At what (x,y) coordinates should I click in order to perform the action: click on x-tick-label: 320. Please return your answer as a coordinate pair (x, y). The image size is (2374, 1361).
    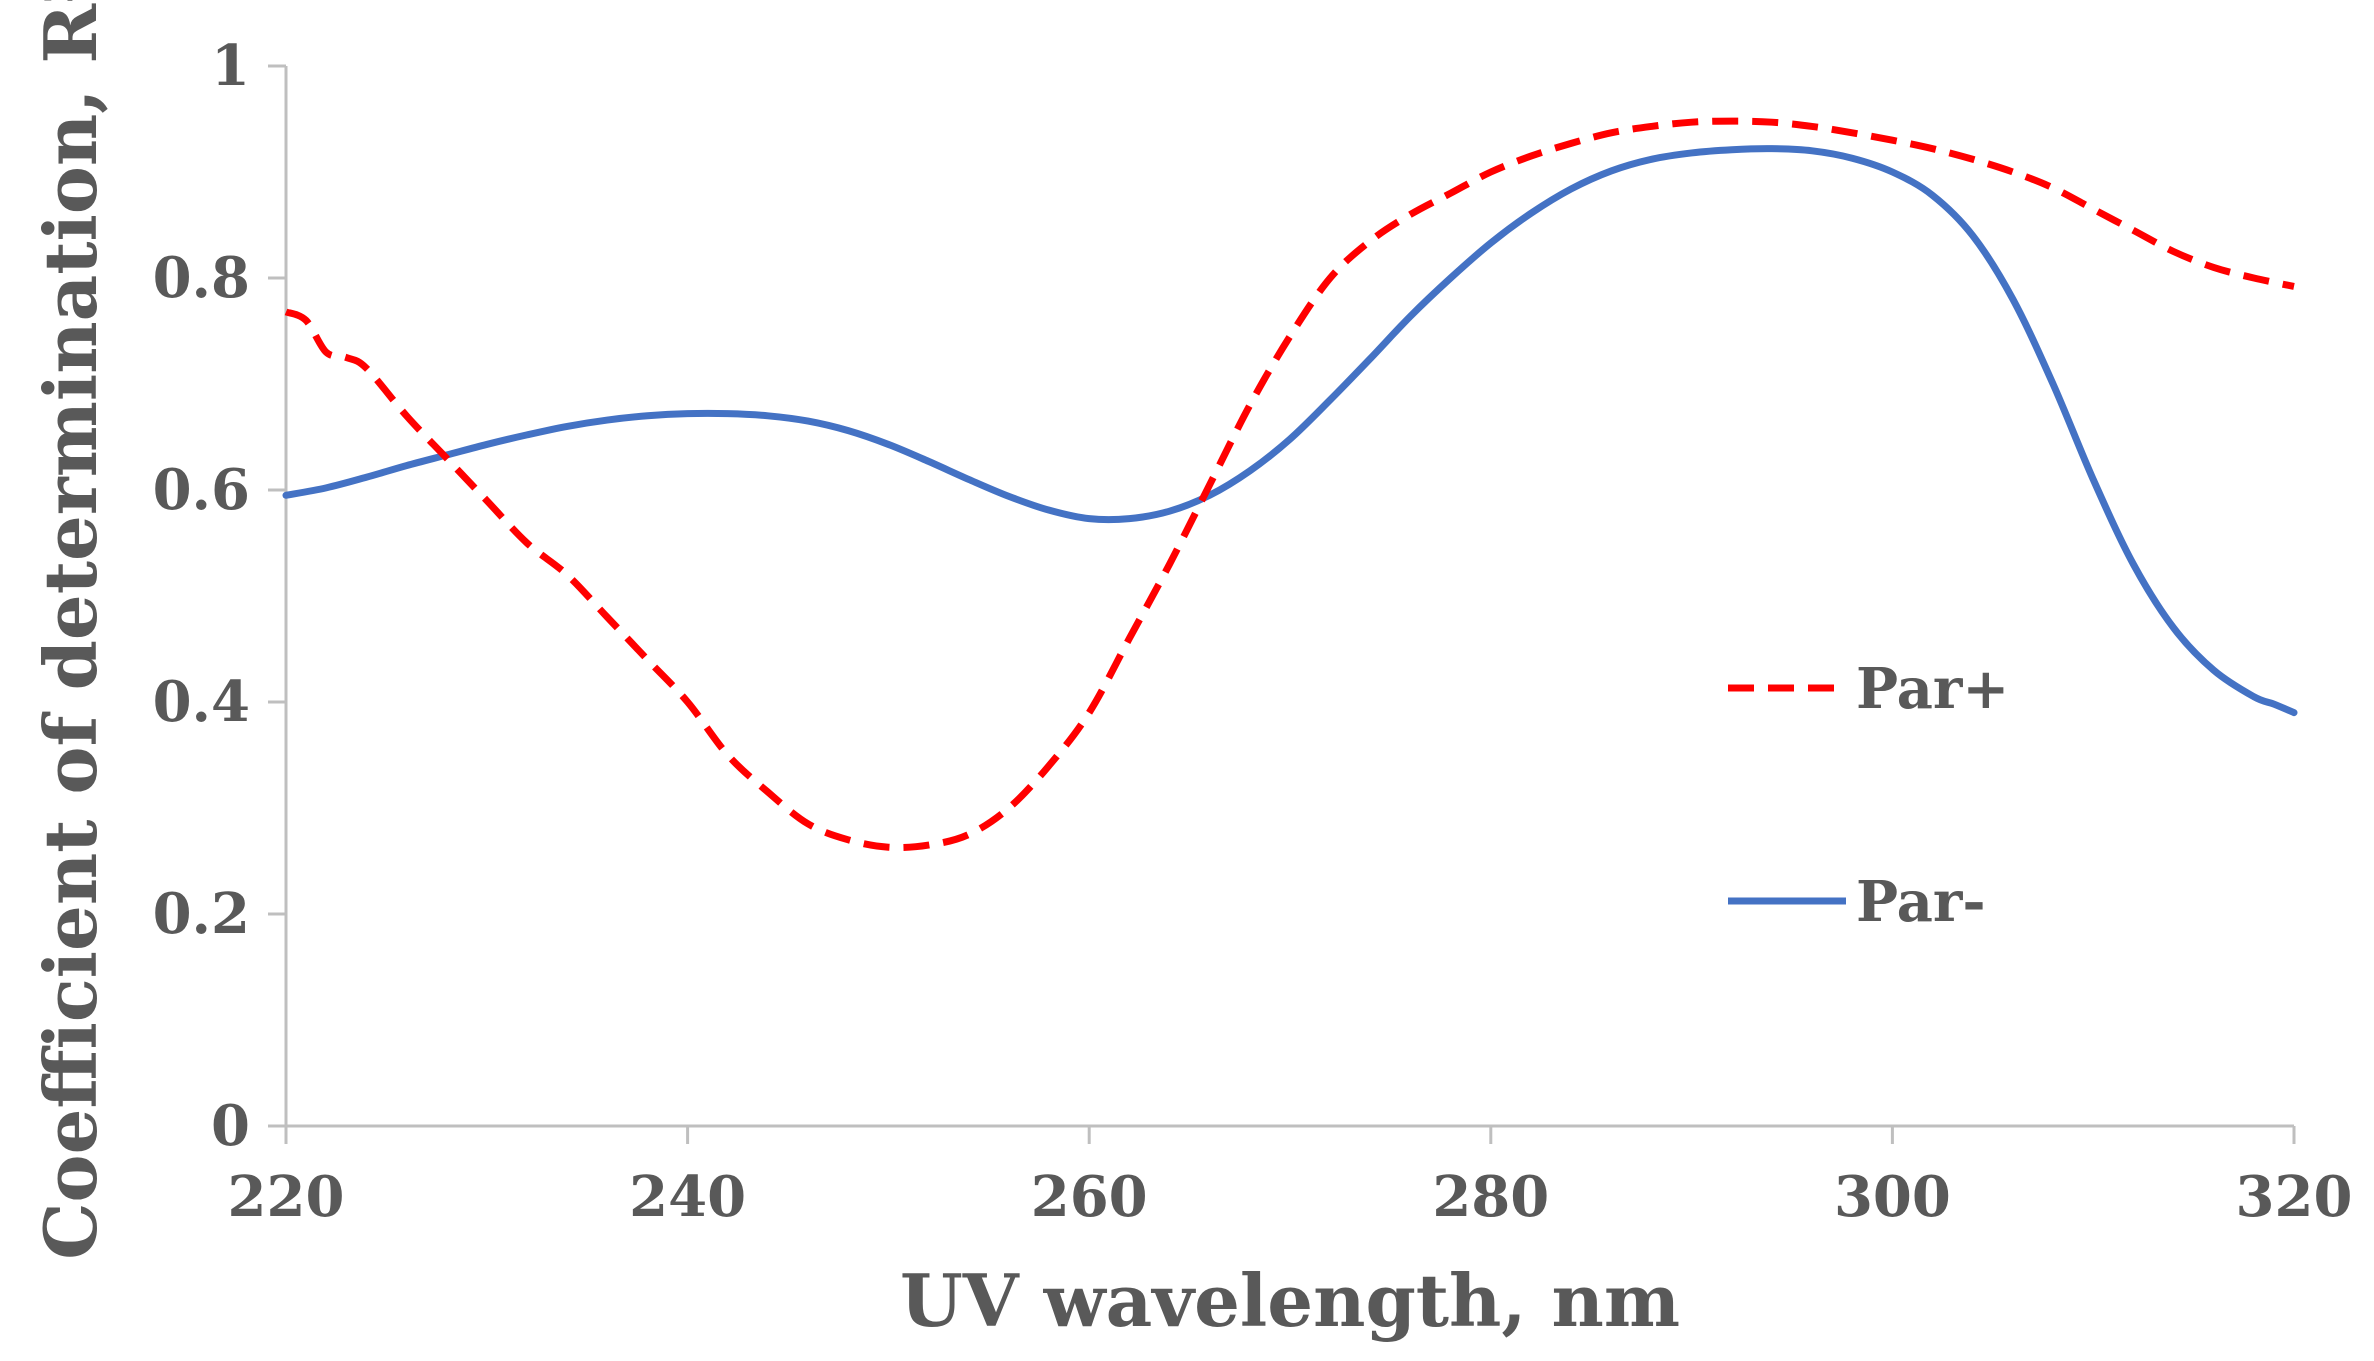
    Looking at the image, I should click on (2294, 1197).